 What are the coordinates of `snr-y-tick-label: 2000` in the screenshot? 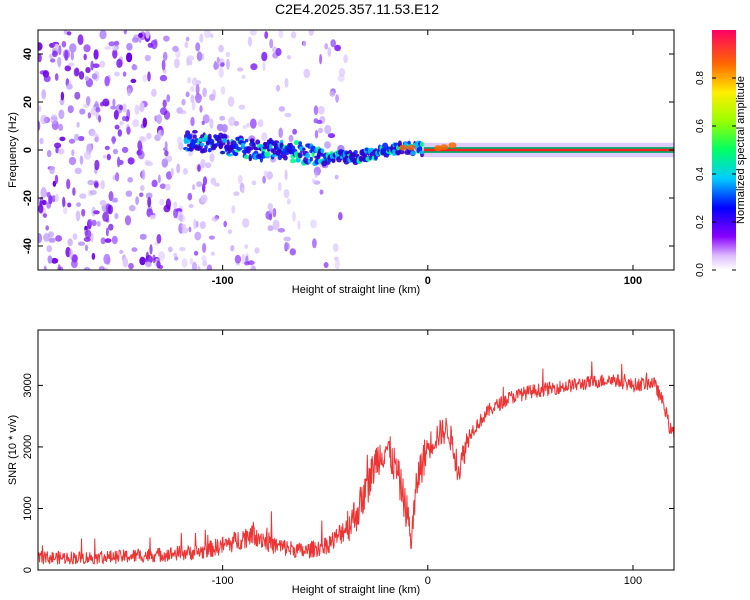 It's located at (28, 447).